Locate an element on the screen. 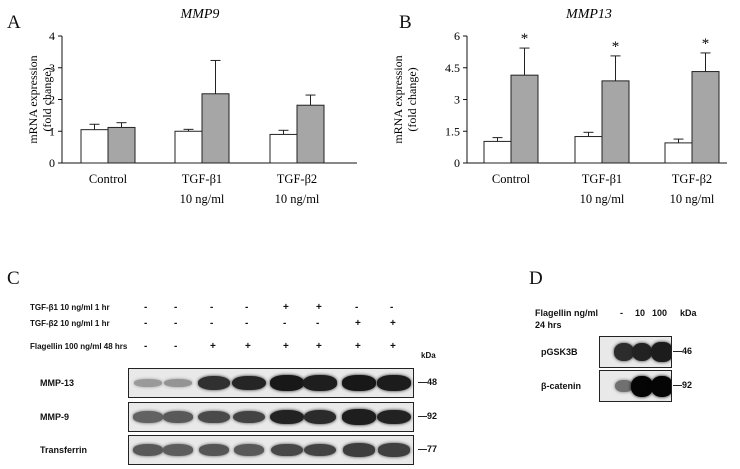 The height and width of the screenshot is (469, 740). y-tick-label: 3 is located at coordinates (457, 100).